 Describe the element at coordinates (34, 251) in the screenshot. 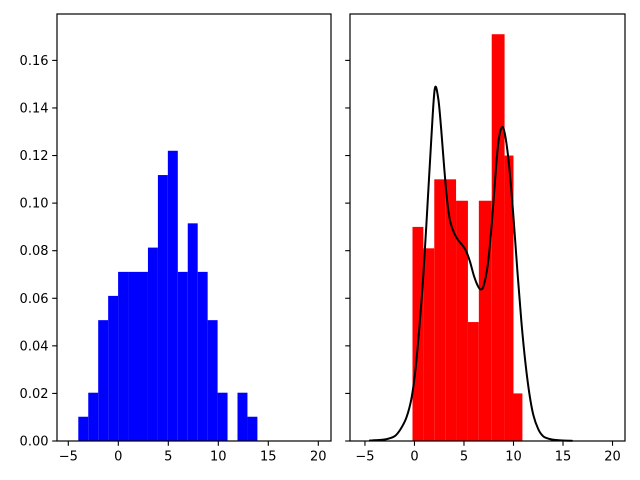

I see `y-tick-label: 0.08` at that location.